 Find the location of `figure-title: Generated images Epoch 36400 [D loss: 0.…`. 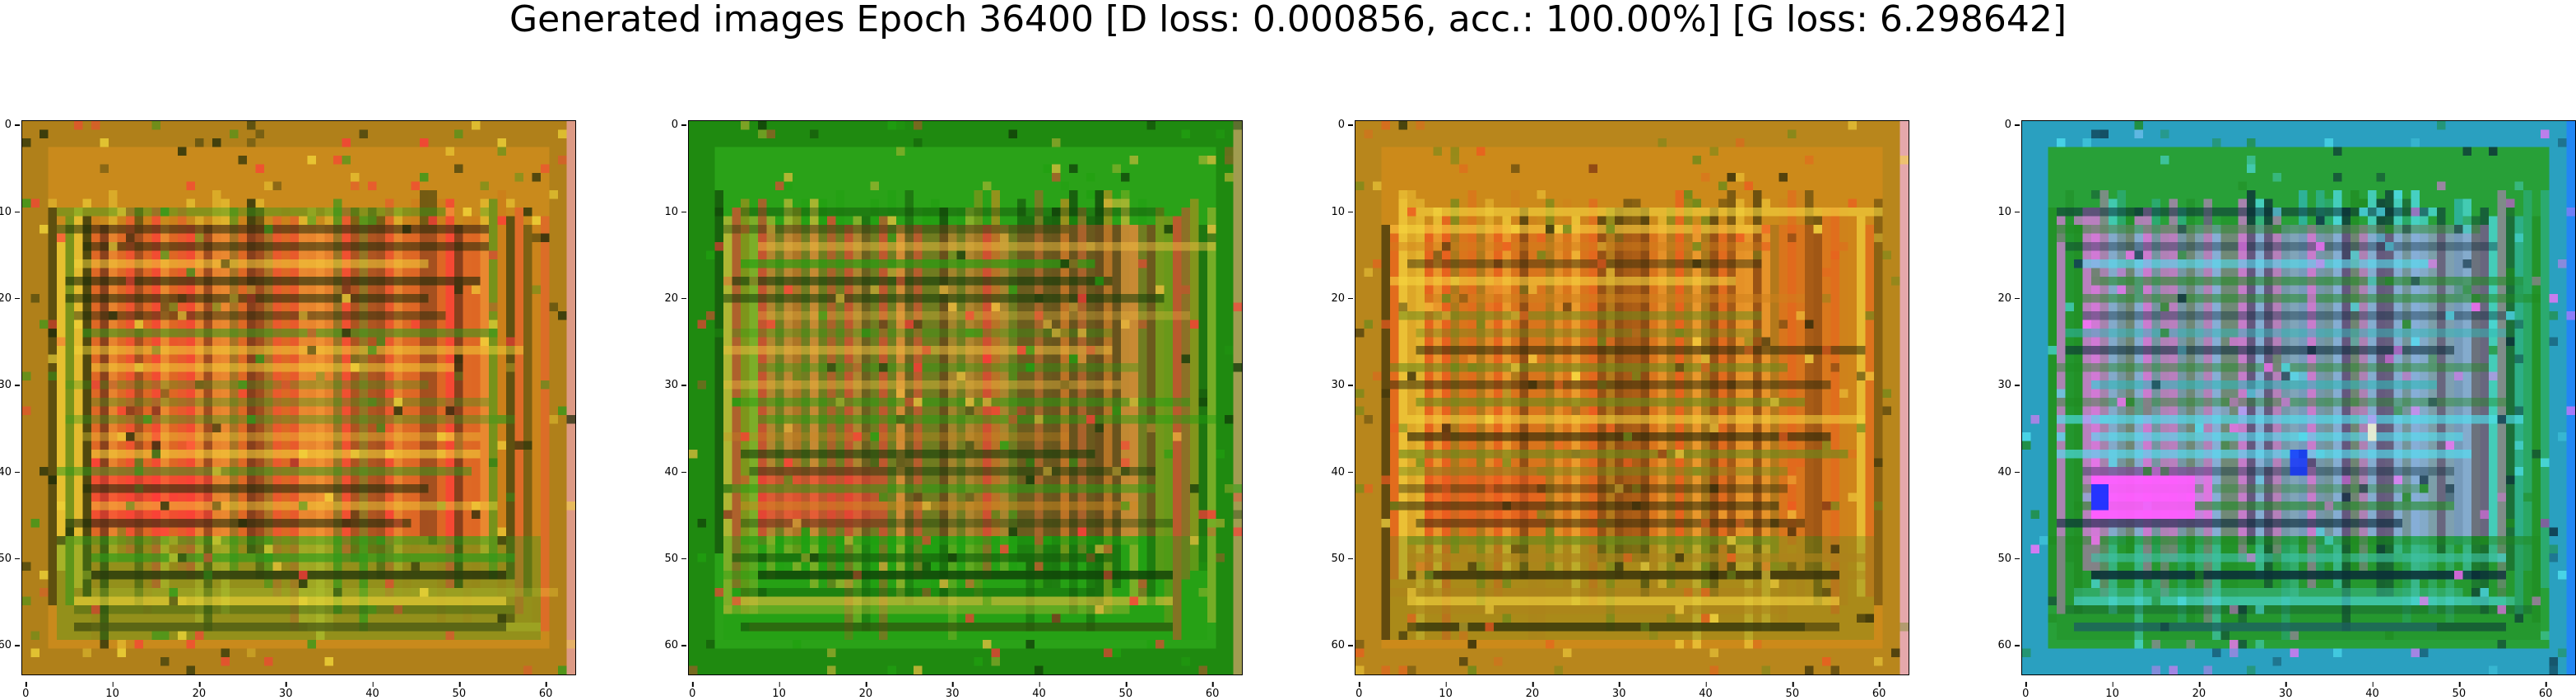

figure-title: Generated images Epoch 36400 [D loss: 0.… is located at coordinates (1288, 20).